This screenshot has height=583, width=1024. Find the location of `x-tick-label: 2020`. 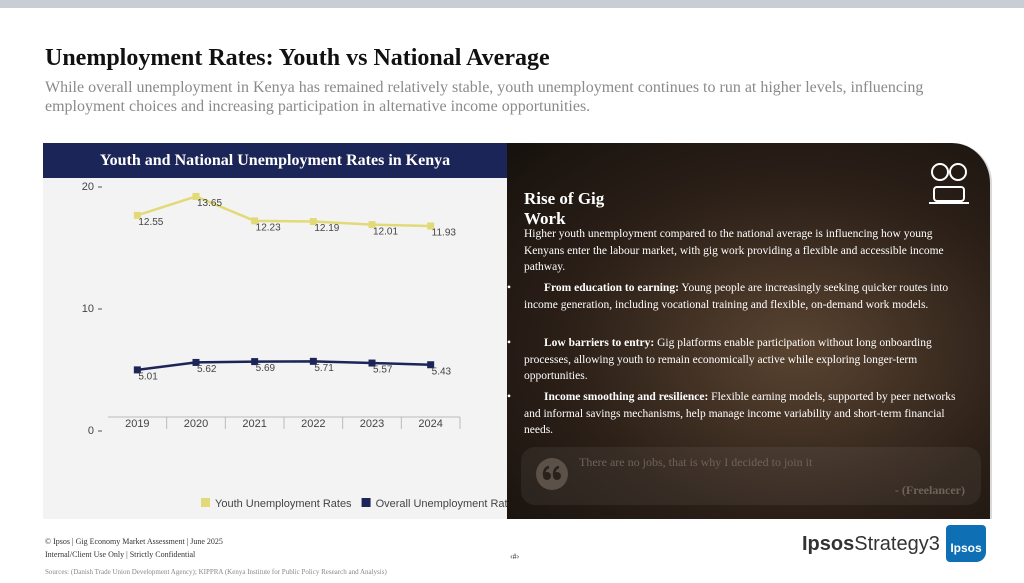

x-tick-label: 2020 is located at coordinates (196, 424).